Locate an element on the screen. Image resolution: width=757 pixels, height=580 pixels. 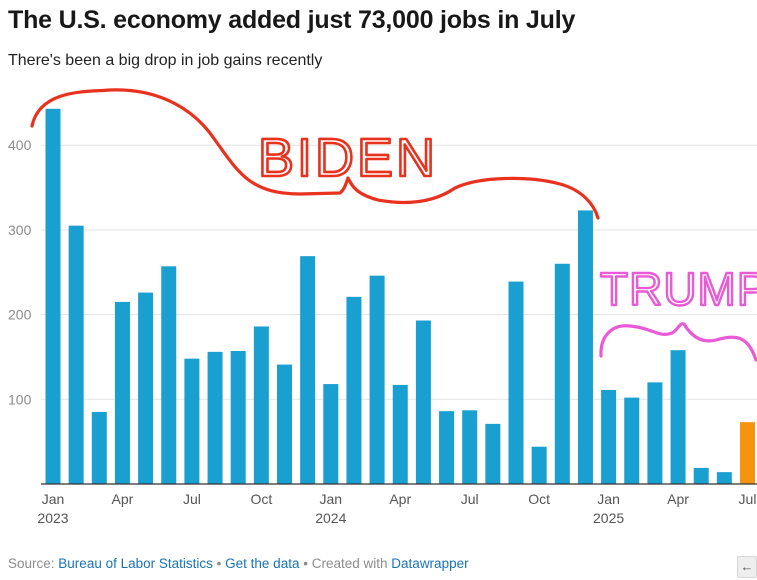
bar-aug-2024: Aug 2024: 71 is located at coordinates (493, 453).